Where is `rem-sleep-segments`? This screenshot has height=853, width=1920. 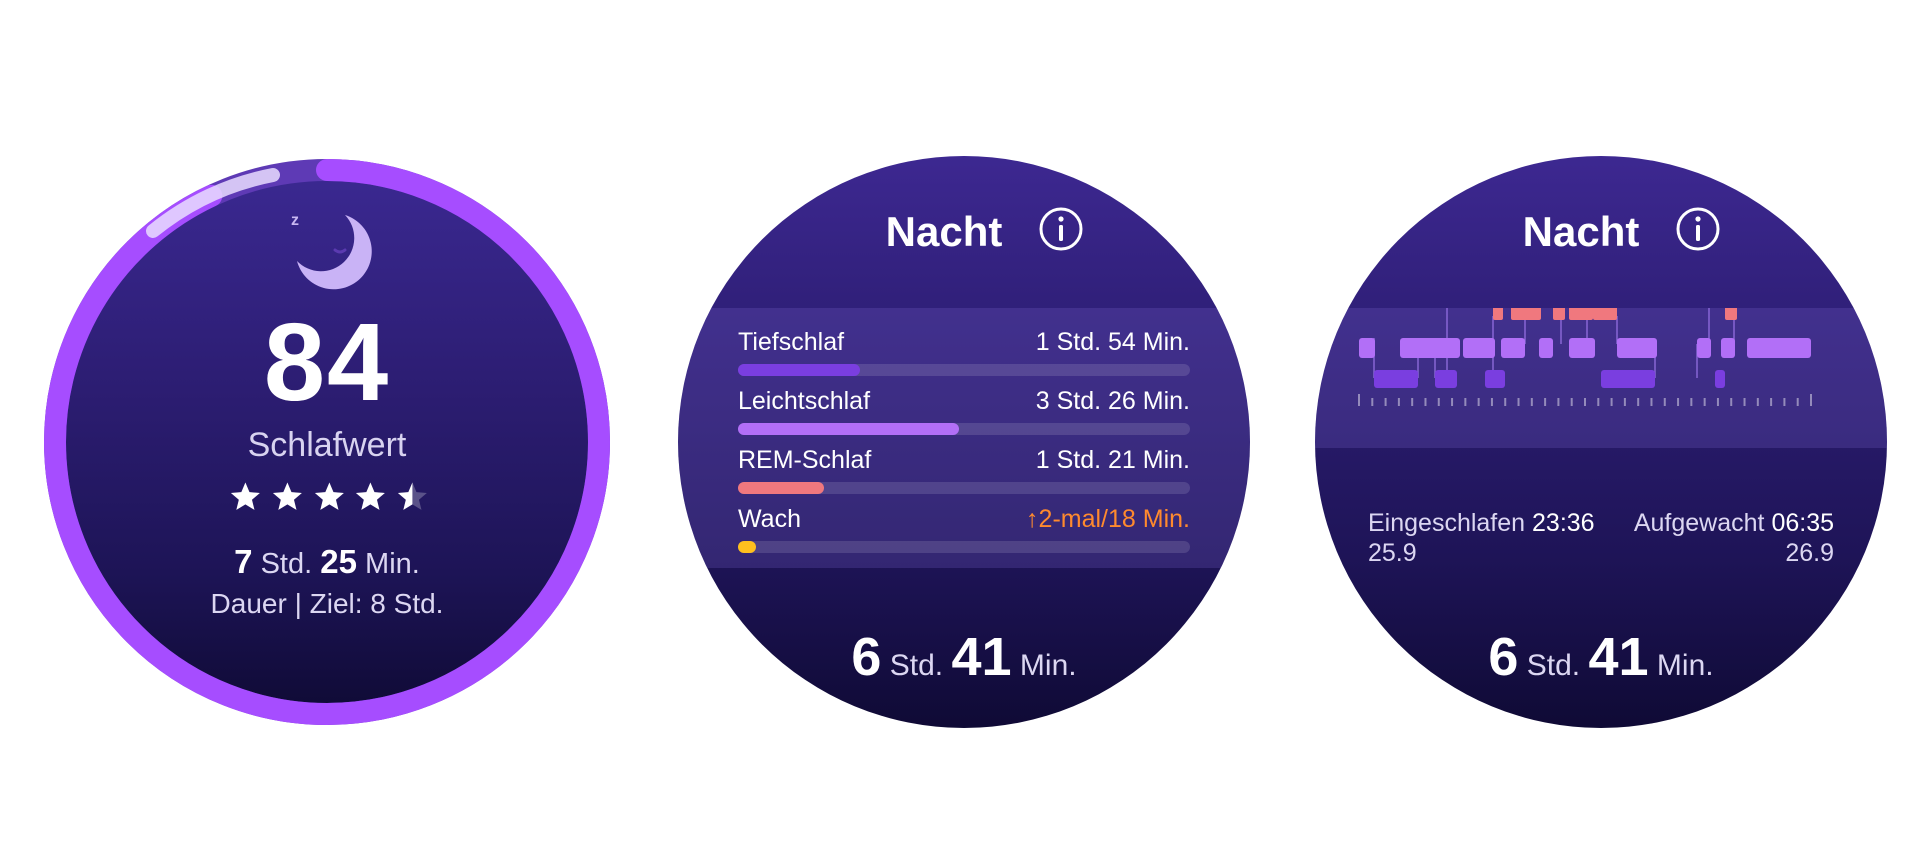 rem-sleep-segments is located at coordinates (1615, 314).